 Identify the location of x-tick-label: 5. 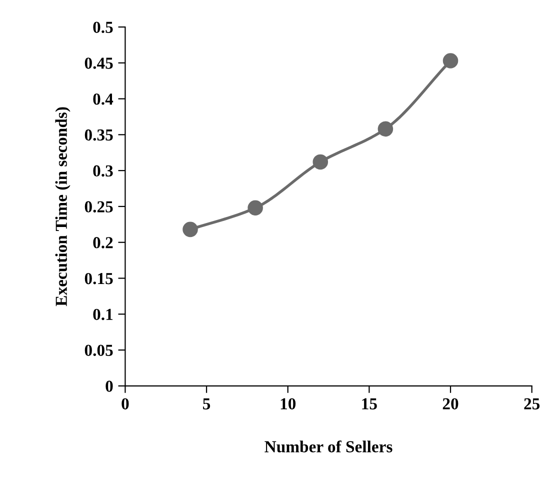
(206, 404).